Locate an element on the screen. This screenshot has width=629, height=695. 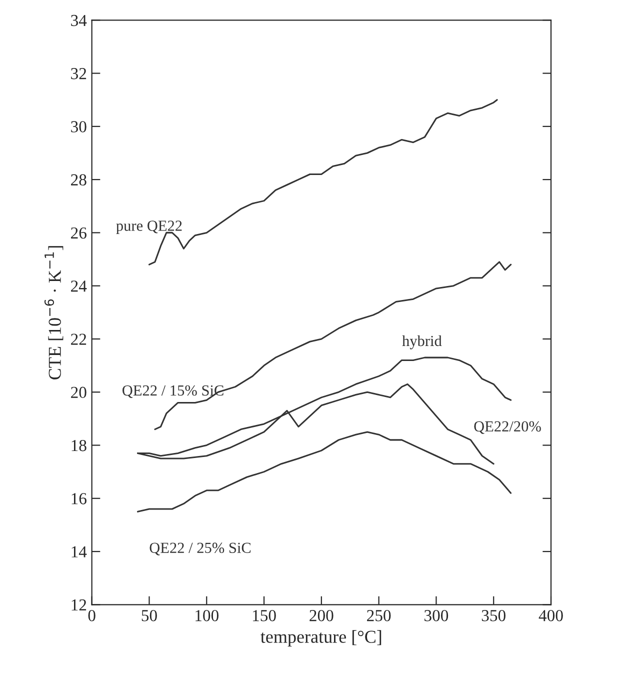
x-tick-label: 50 is located at coordinates (149, 616).